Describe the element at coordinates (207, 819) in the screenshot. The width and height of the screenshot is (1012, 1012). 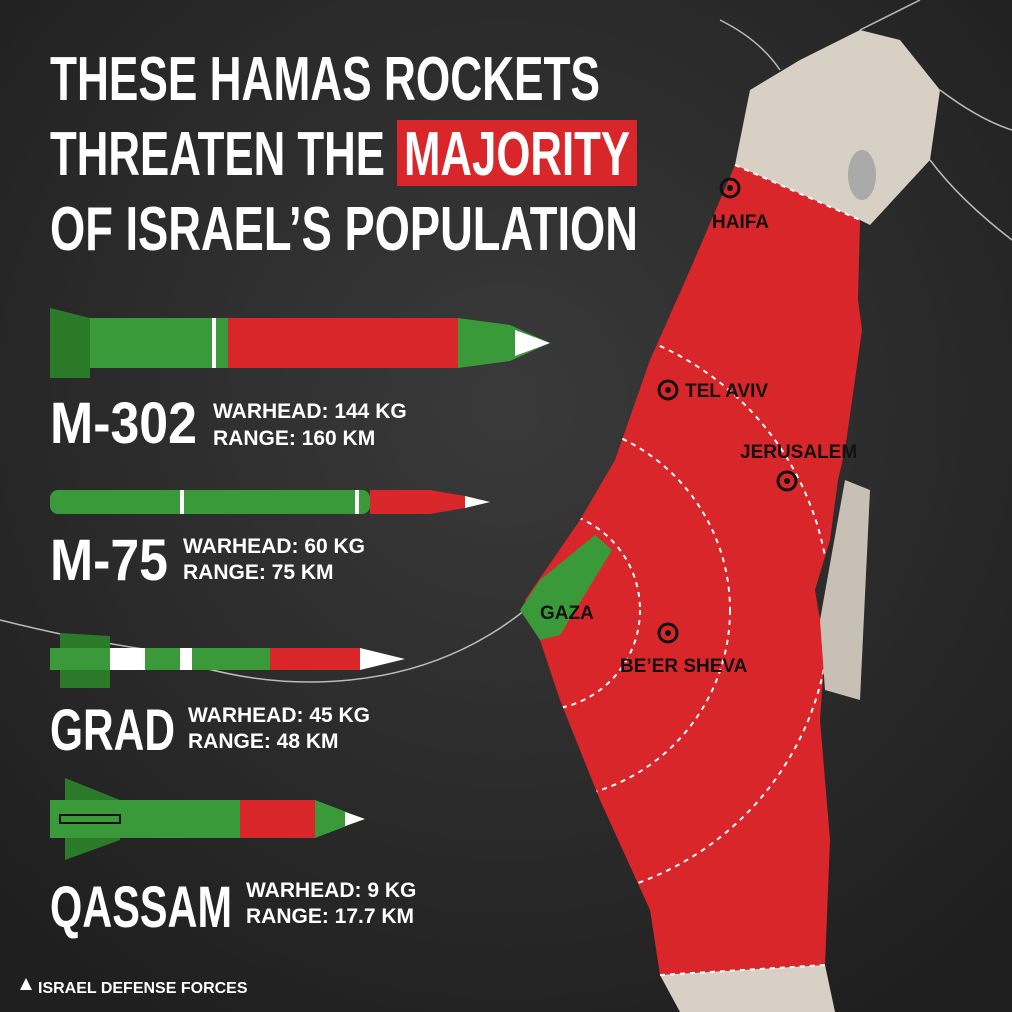
I see `rocket-qassam` at that location.